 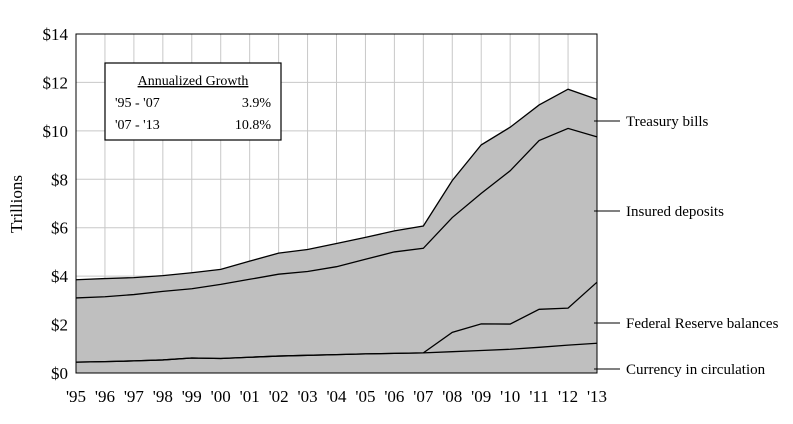 I want to click on series-line-federal-reserve-balances, so click(x=336, y=322).